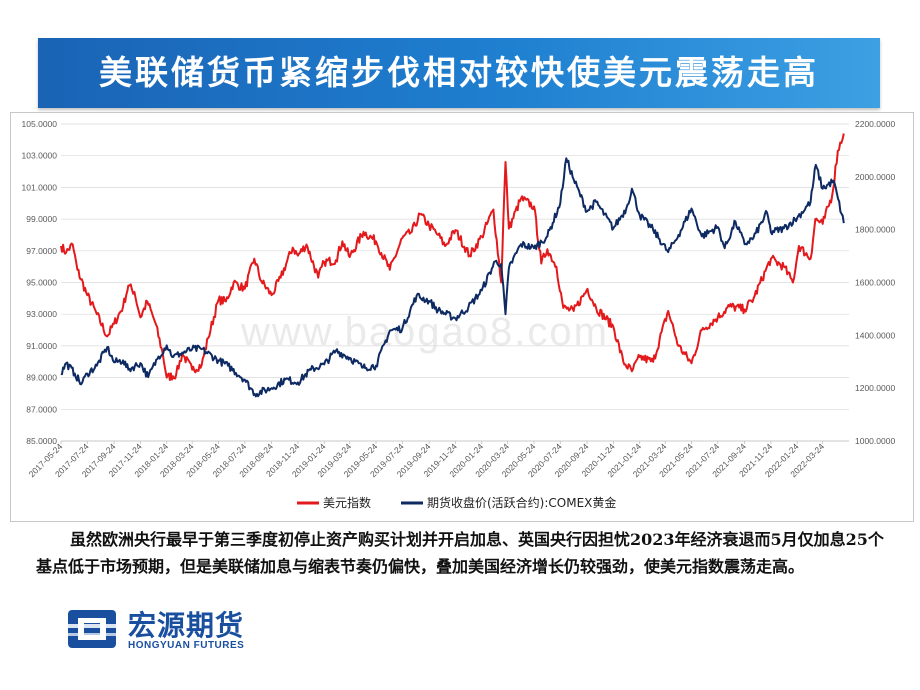 Image resolution: width=920 pixels, height=690 pixels. Describe the element at coordinates (40, 187) in the screenshot. I see `left-axis-tick-label: 101.0000` at that location.